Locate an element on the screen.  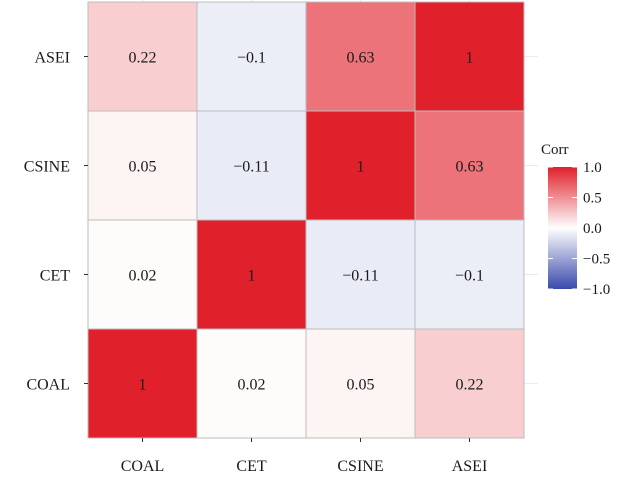
x-tick-label: COAL is located at coordinates (143, 466).